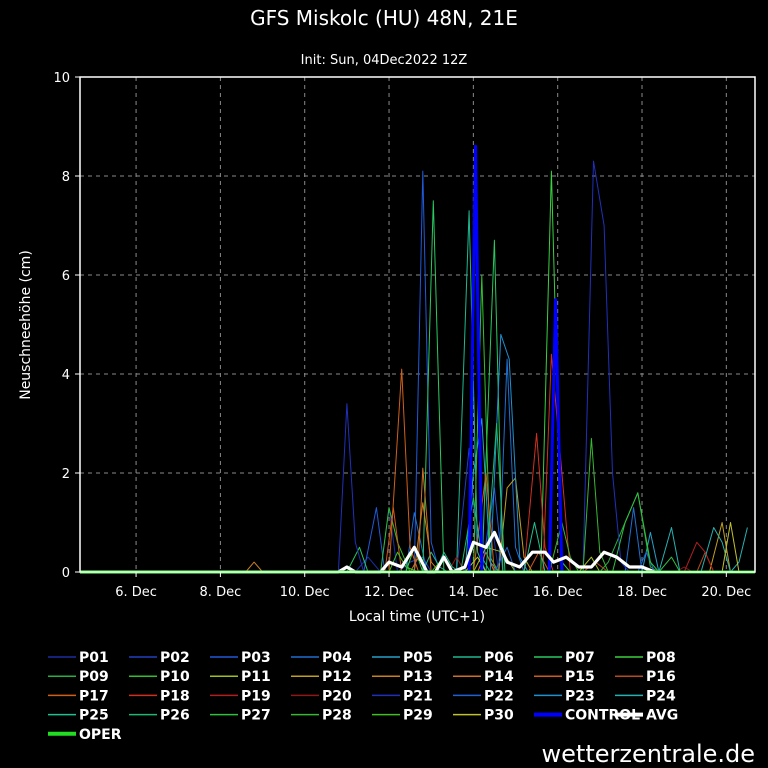 This screenshot has height=768, width=768. Describe the element at coordinates (726, 592) in the screenshot. I see `x-tick-label: 20. Dec` at that location.